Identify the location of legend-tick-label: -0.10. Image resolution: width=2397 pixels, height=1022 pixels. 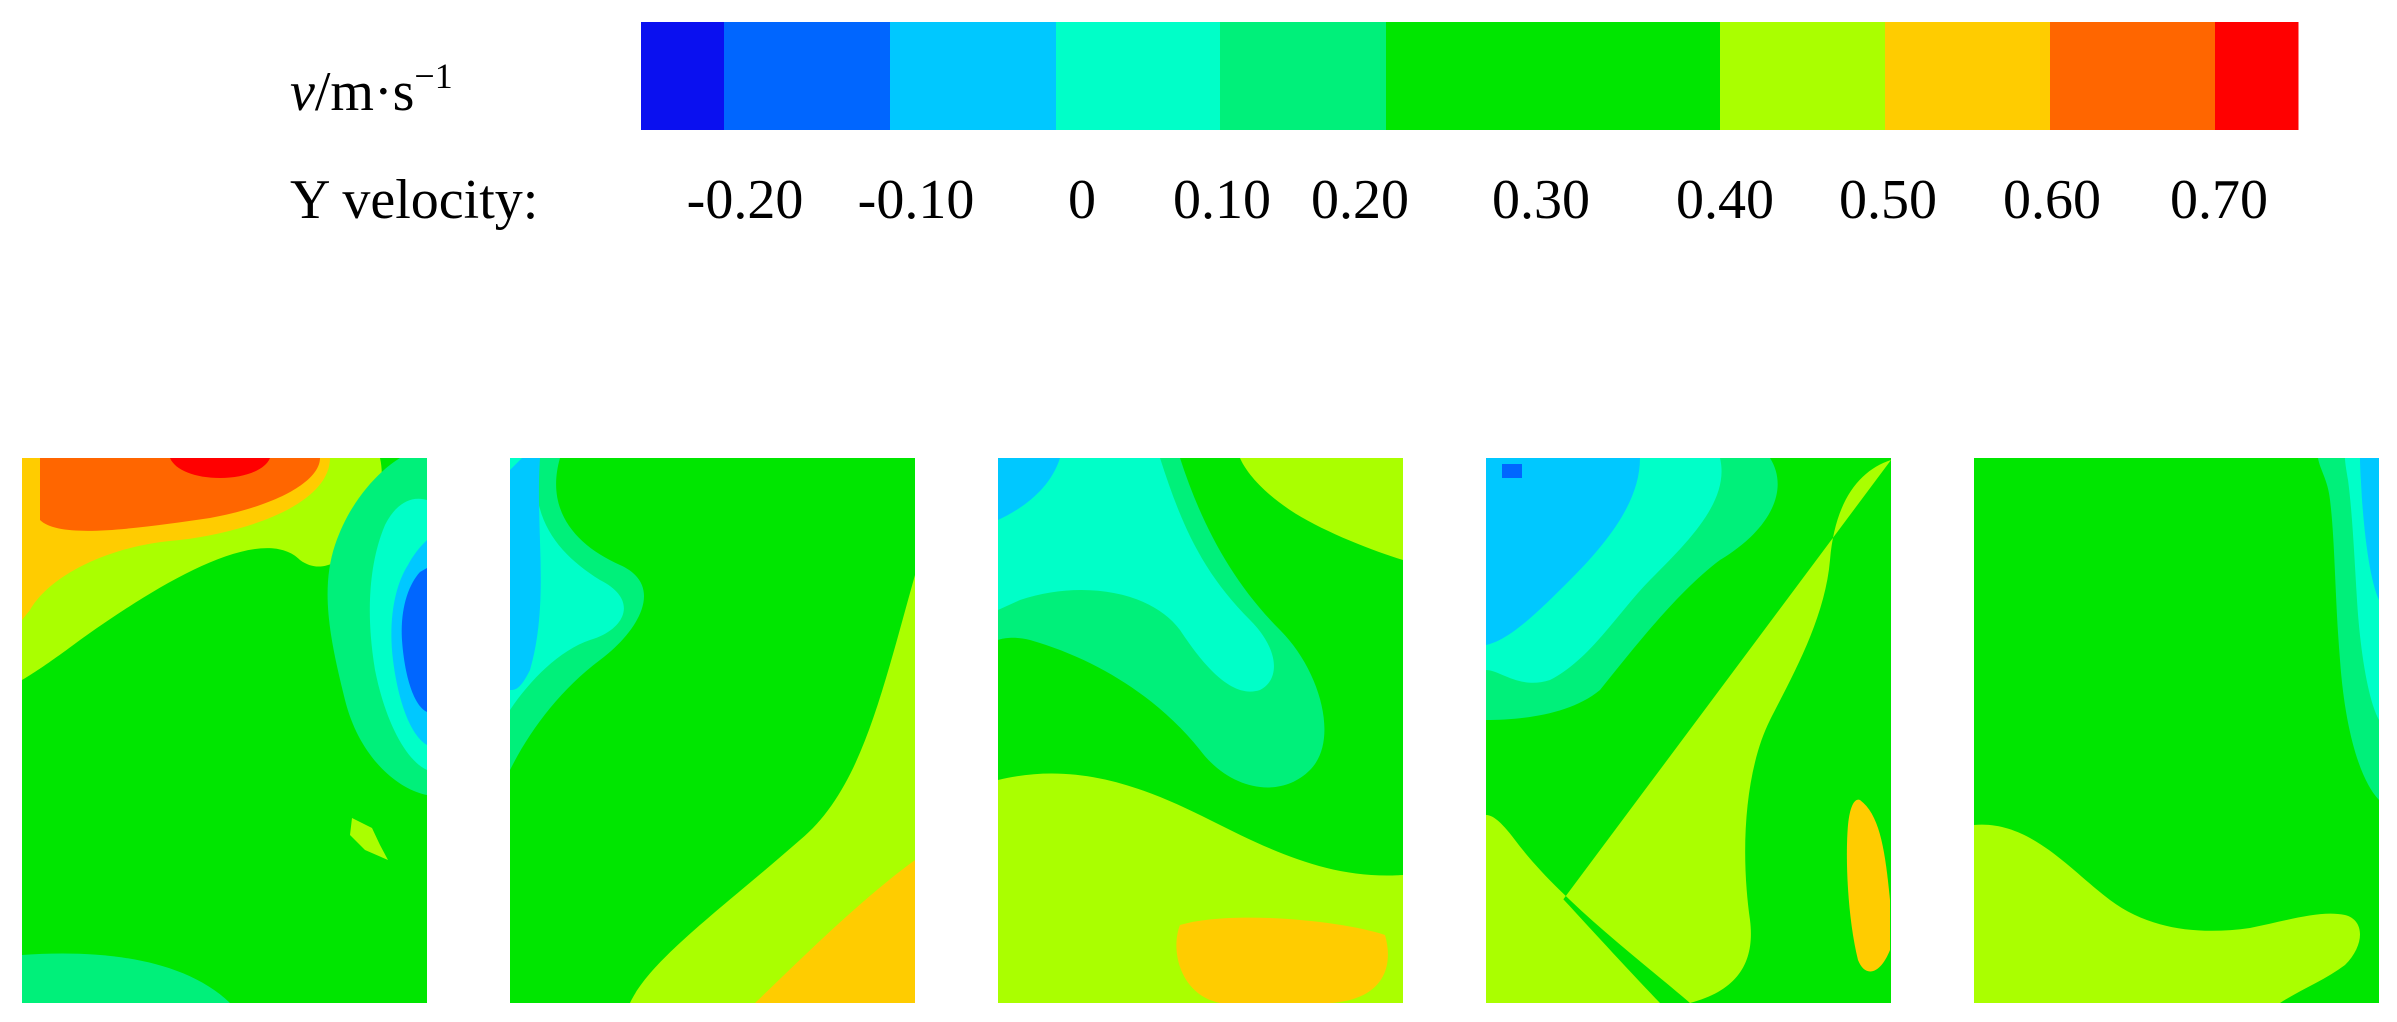
(916, 200).